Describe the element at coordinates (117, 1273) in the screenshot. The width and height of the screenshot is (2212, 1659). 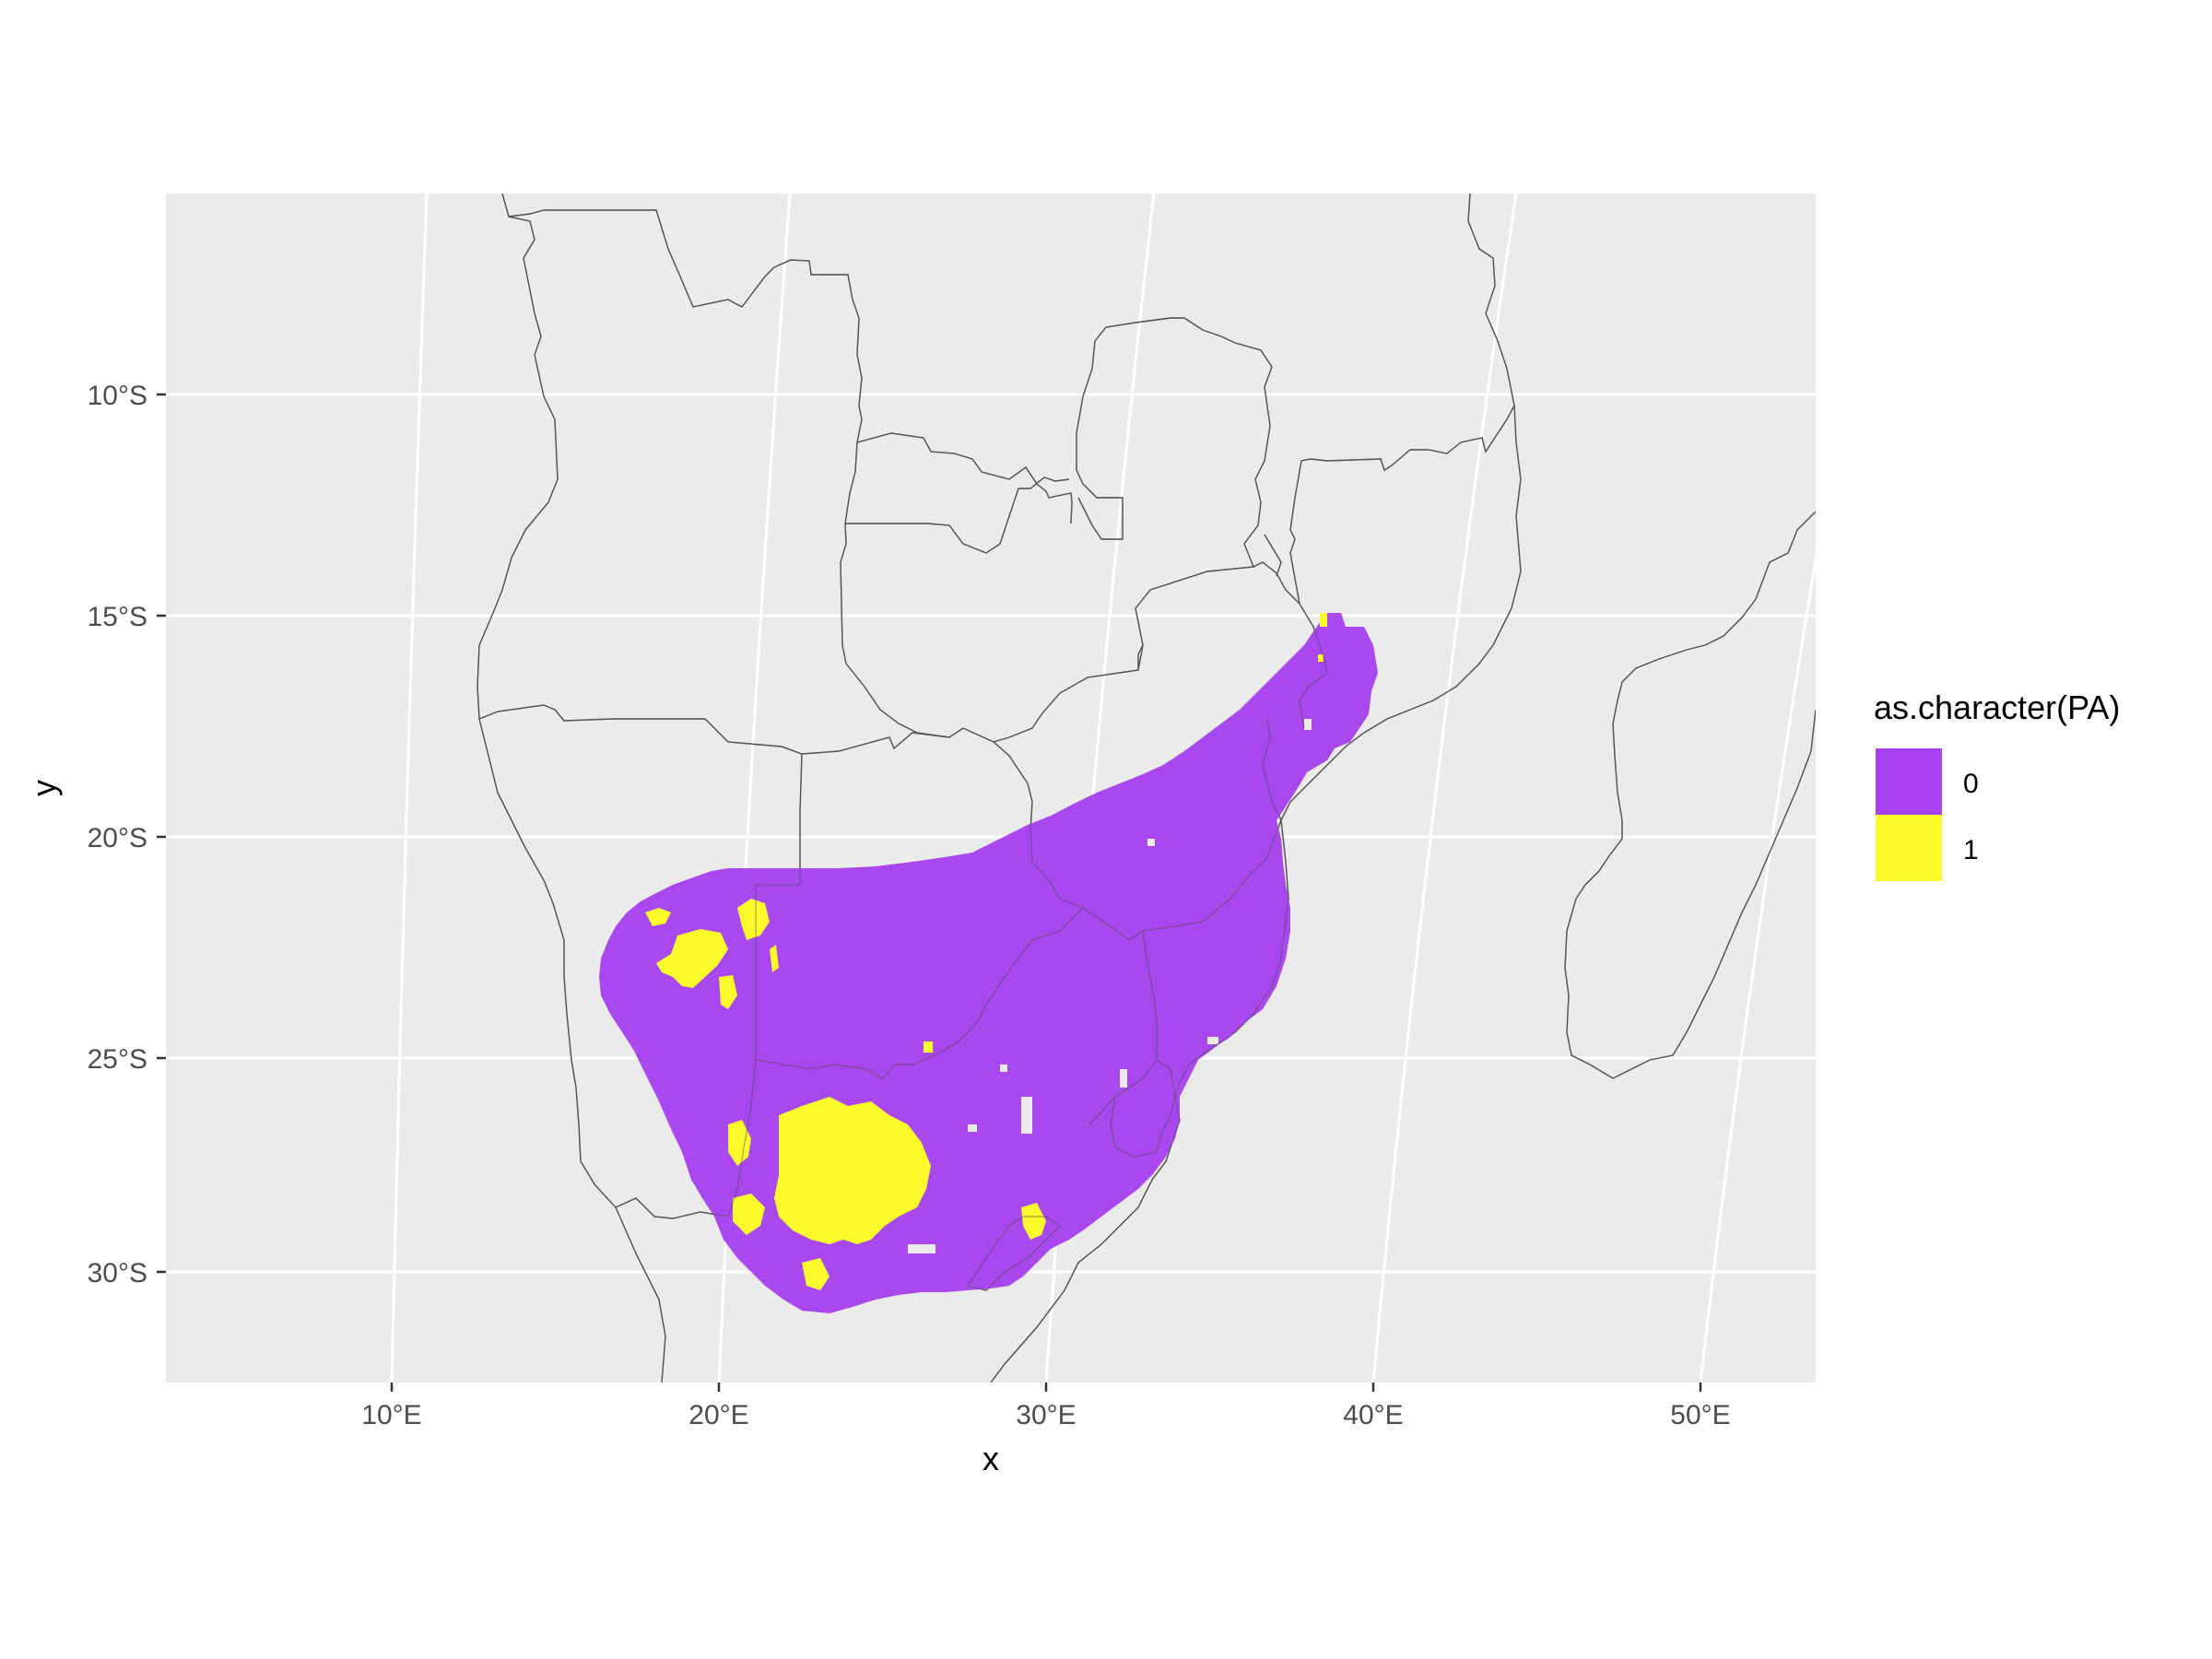
I see `y-tick-label: 30°S` at that location.